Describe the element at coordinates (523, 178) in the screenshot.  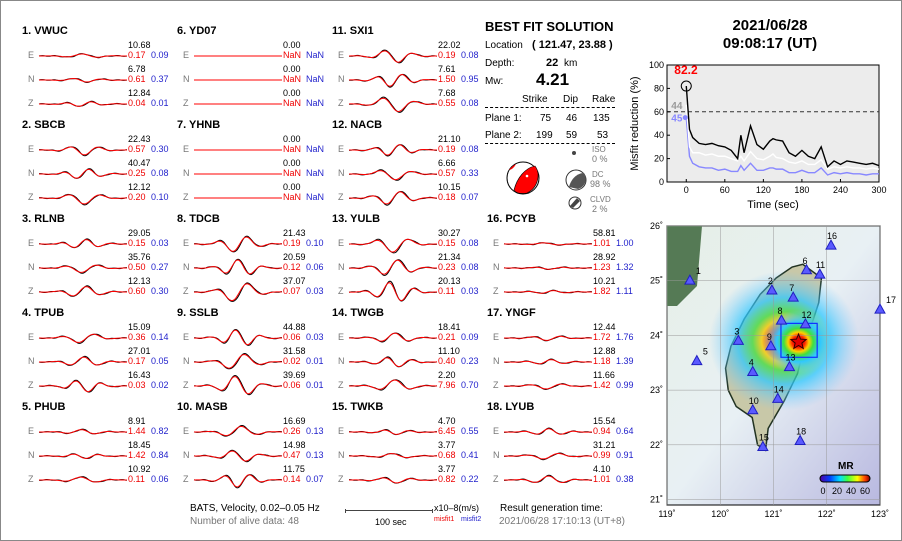
I see `beachball-icon` at that location.